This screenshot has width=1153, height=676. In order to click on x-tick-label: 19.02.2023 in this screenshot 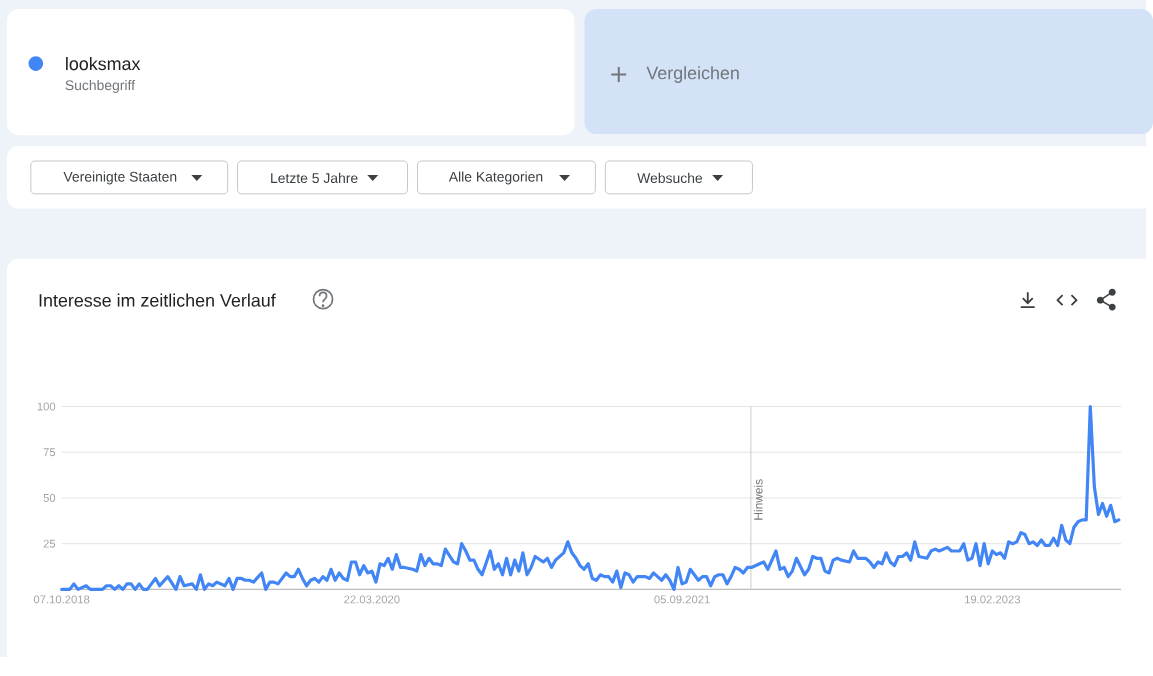, I will do `click(992, 599)`.